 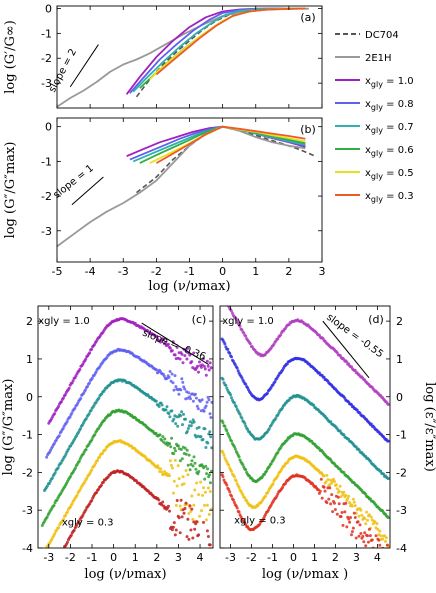 I want to click on legend-label: xgly = 0.8, so click(x=389, y=105).